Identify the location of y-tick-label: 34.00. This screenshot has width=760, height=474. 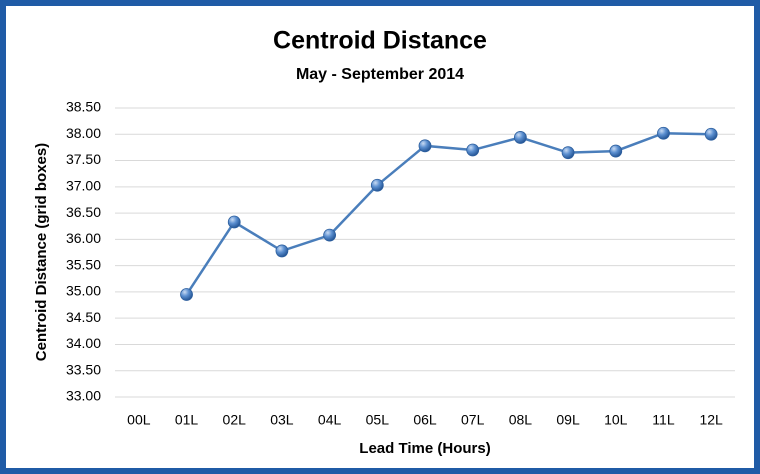
(83, 343).